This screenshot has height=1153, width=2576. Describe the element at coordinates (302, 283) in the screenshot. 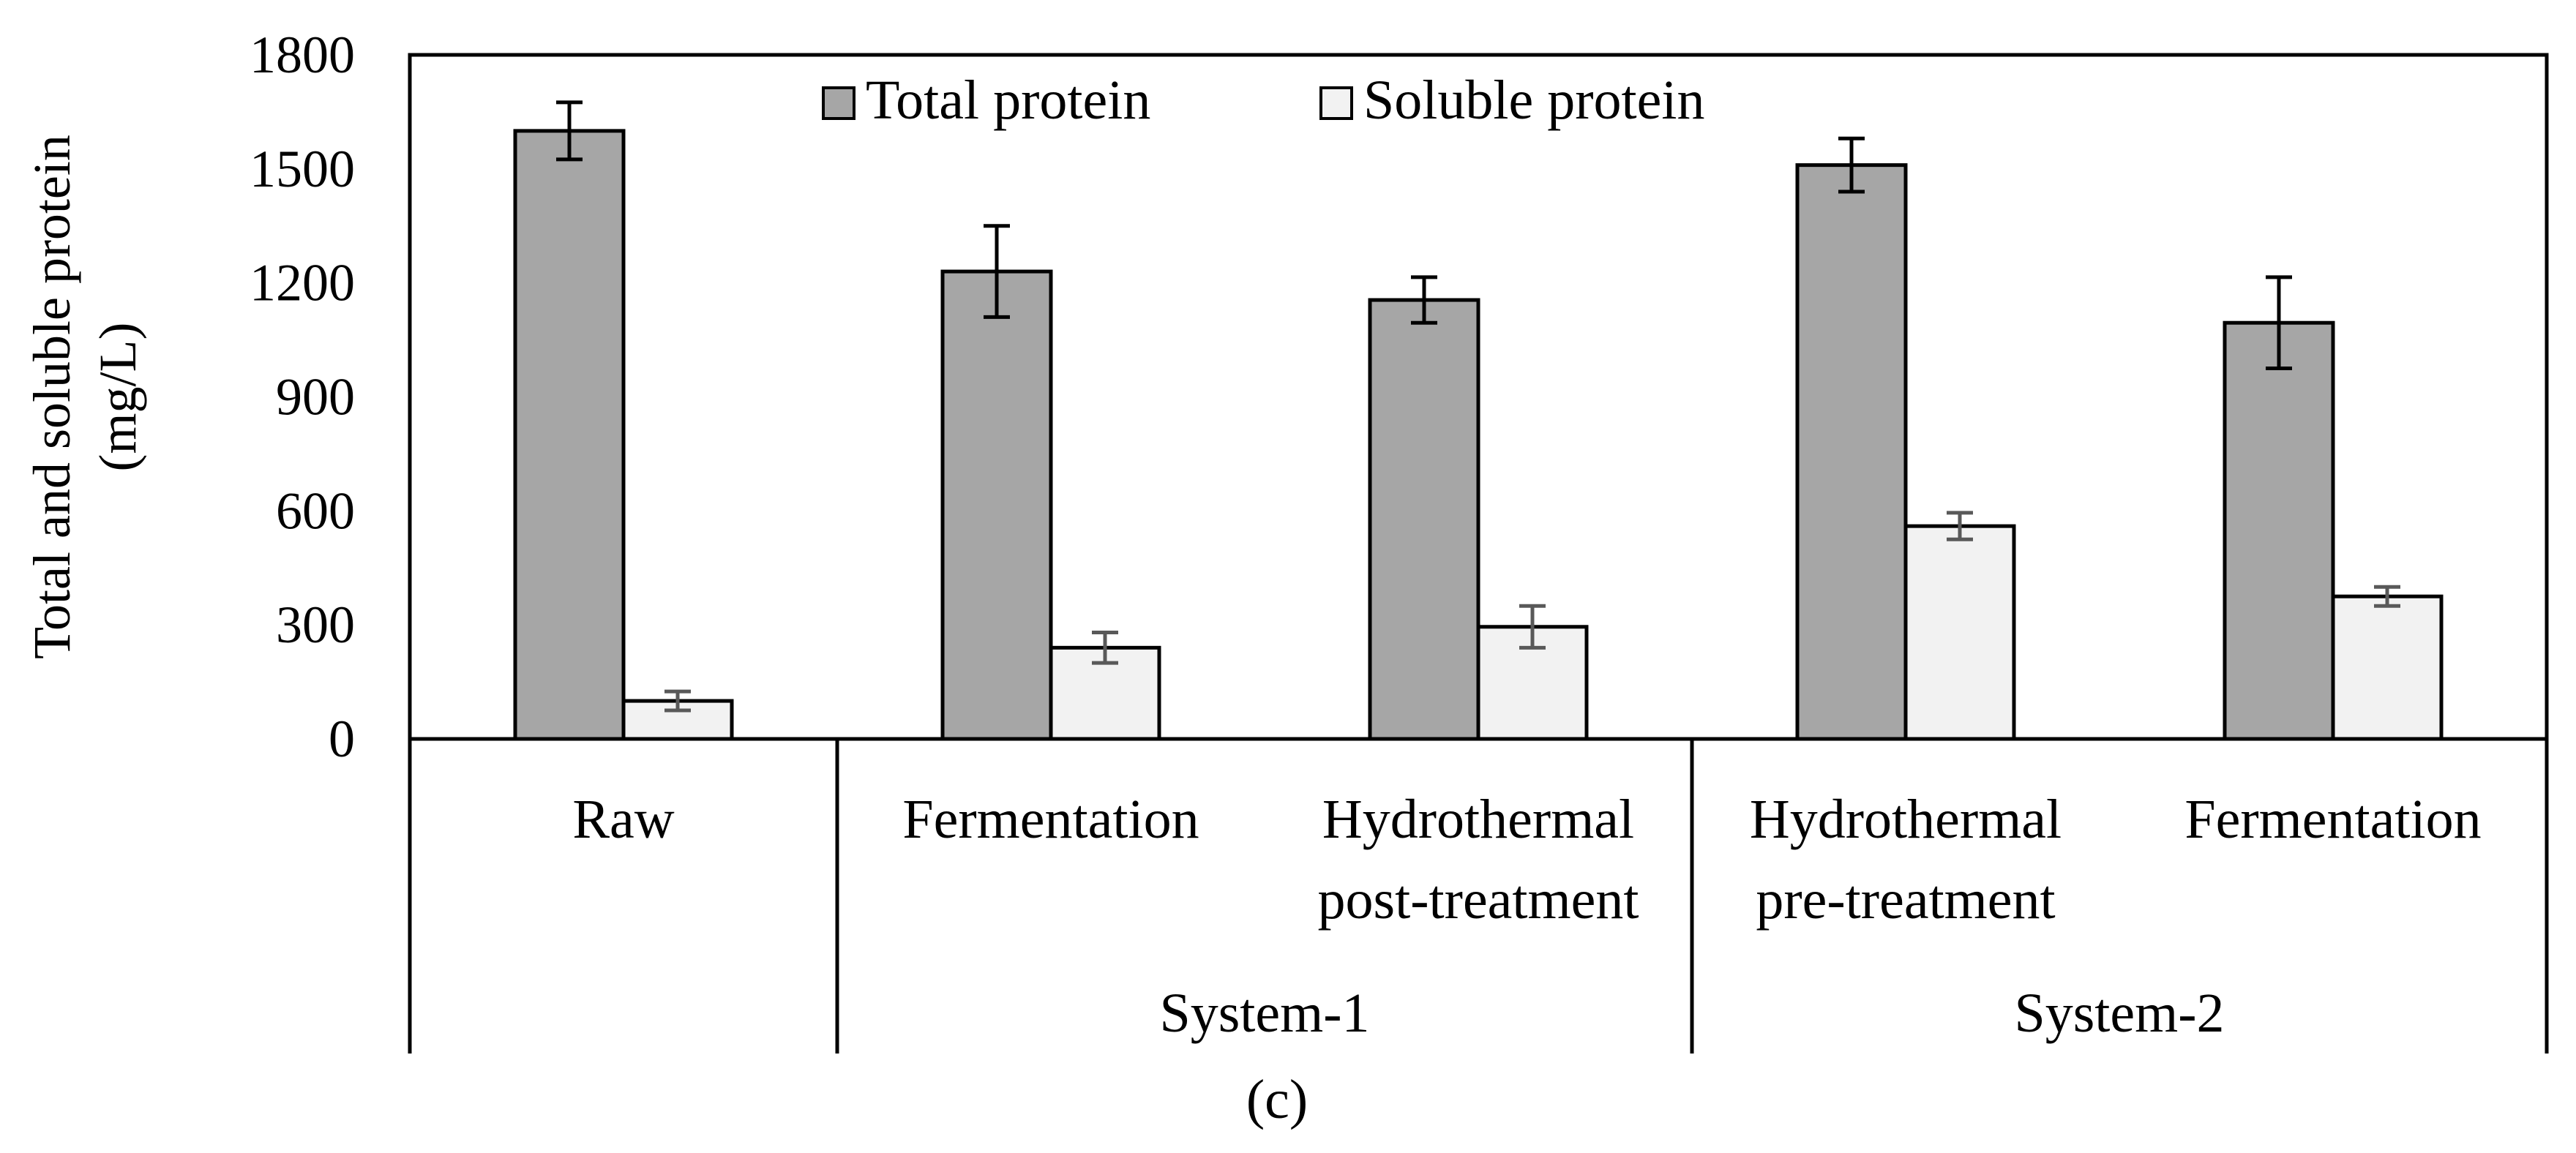

I see `y-tick-label: 1200` at that location.